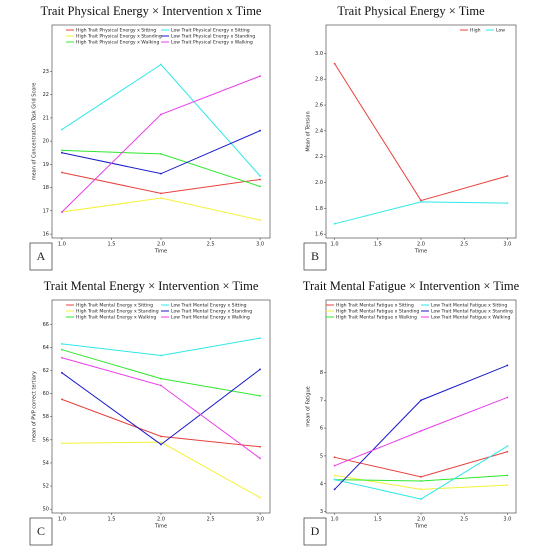  I want to click on legend-label: High Trait Mental Fatigue x Walking, so click(376, 318).